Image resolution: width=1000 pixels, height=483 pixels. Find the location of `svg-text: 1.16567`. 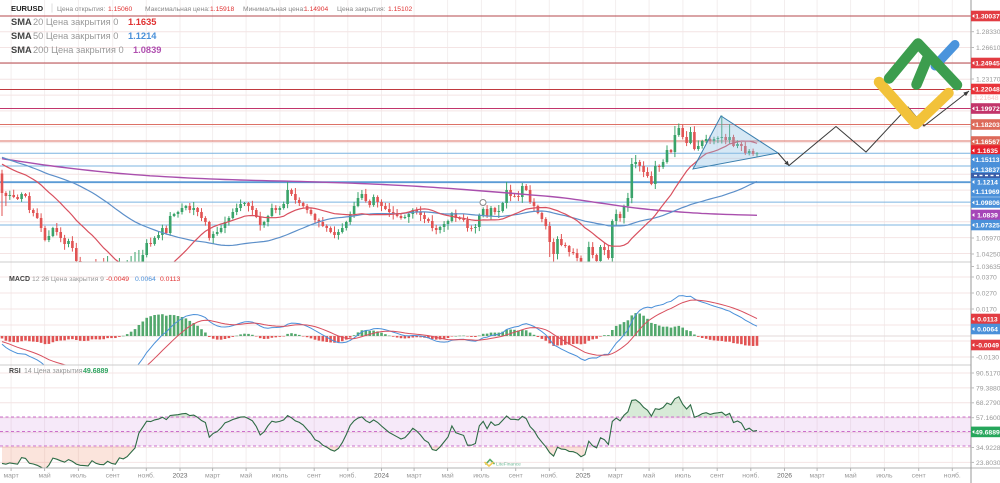

svg-text: 1.16567 is located at coordinates (987, 142).